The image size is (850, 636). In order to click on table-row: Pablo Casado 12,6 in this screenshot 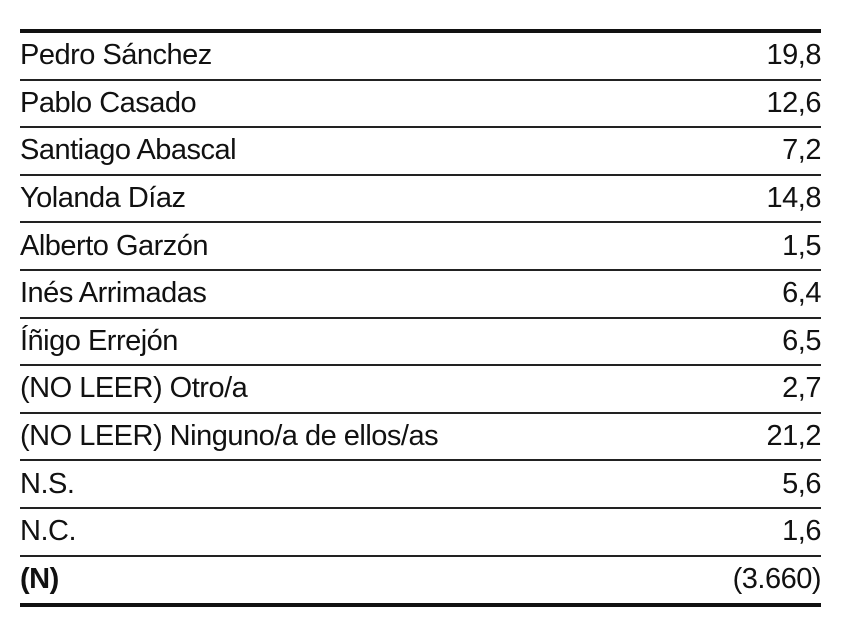, I will do `click(421, 104)`.